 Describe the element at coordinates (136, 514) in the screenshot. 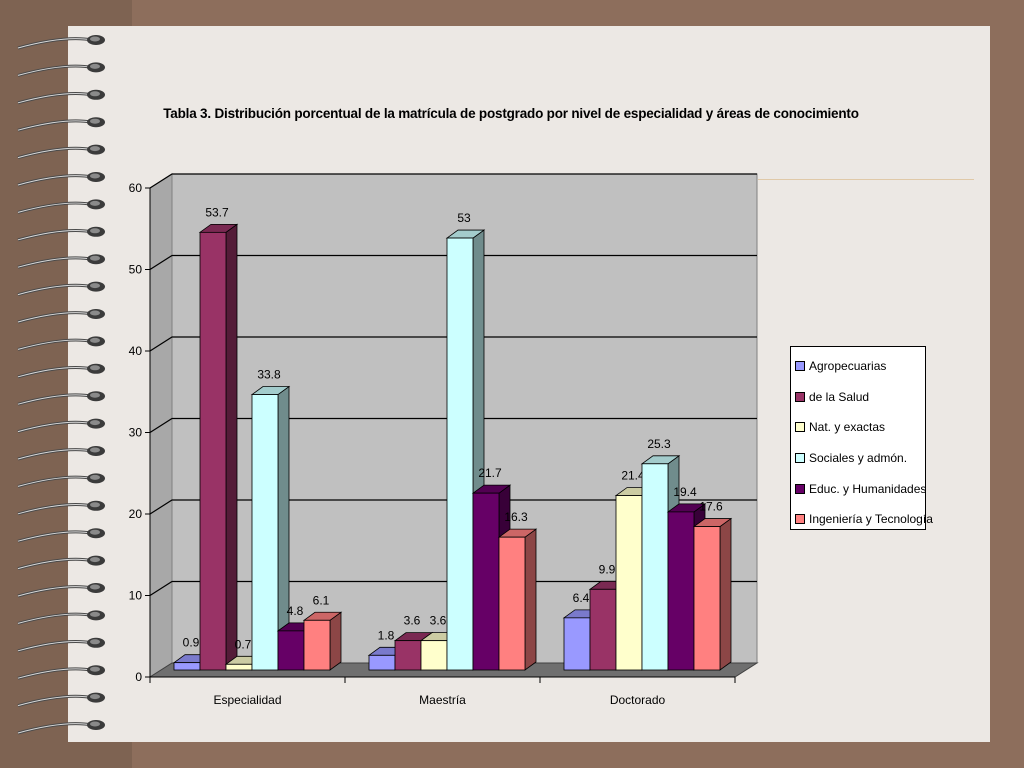

I see `y-tick-label: 20` at that location.